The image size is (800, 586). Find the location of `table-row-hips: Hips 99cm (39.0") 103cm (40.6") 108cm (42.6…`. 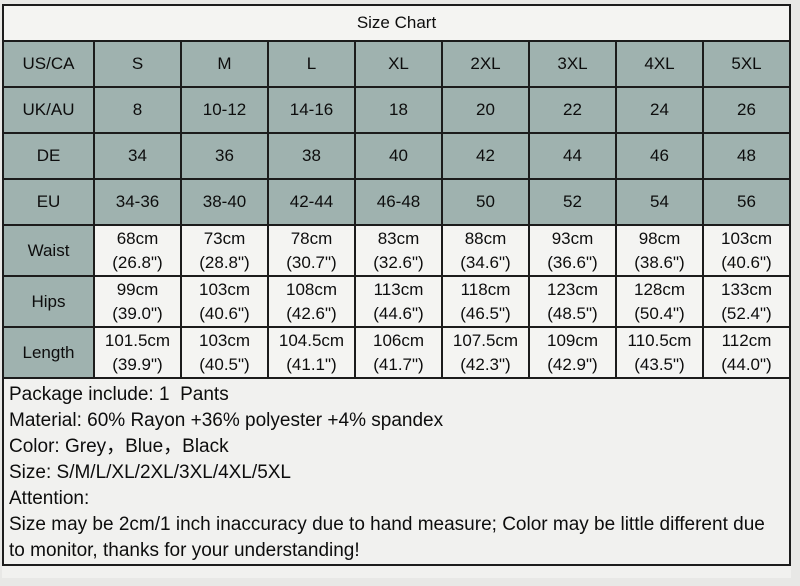

table-row-hips: Hips 99cm (39.0") 103cm (40.6") 108cm (42.6… is located at coordinates (396, 301).